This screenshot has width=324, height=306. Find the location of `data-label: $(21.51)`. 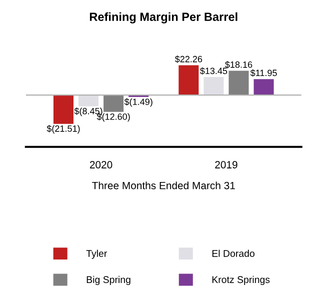

data-label: $(21.51) is located at coordinates (63, 129).